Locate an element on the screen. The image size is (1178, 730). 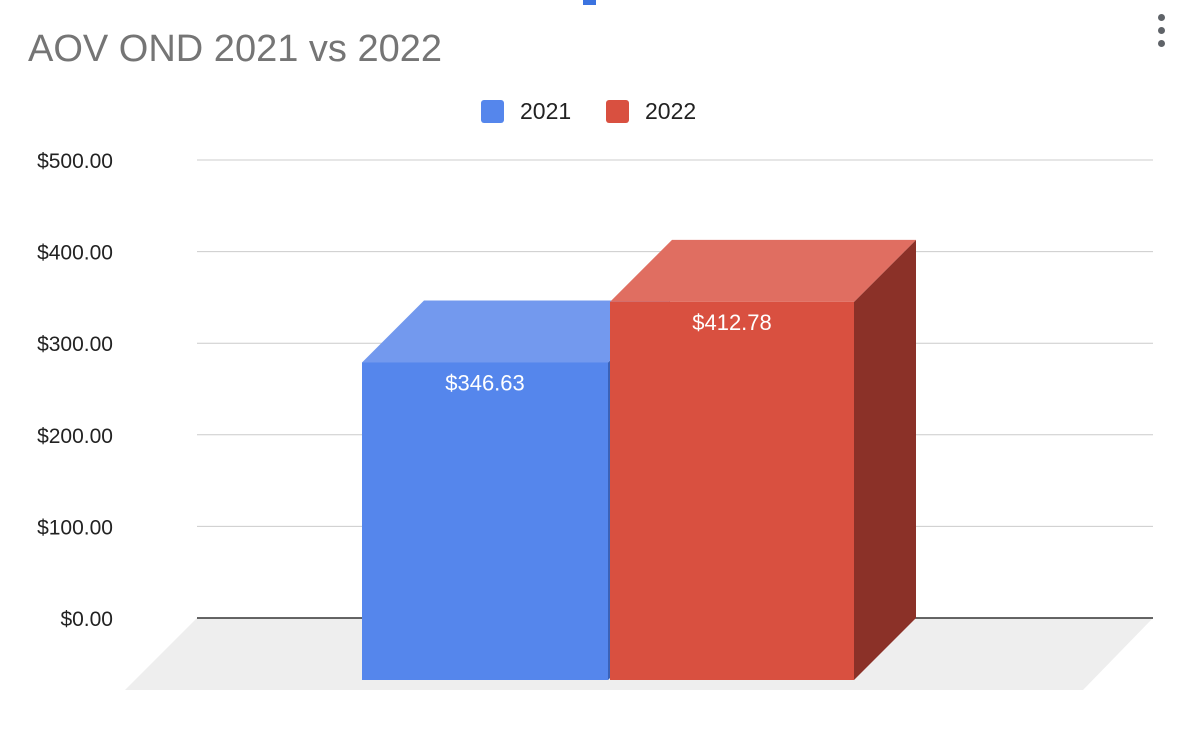
legend-item-2022: 2022 is located at coordinates (651, 111).